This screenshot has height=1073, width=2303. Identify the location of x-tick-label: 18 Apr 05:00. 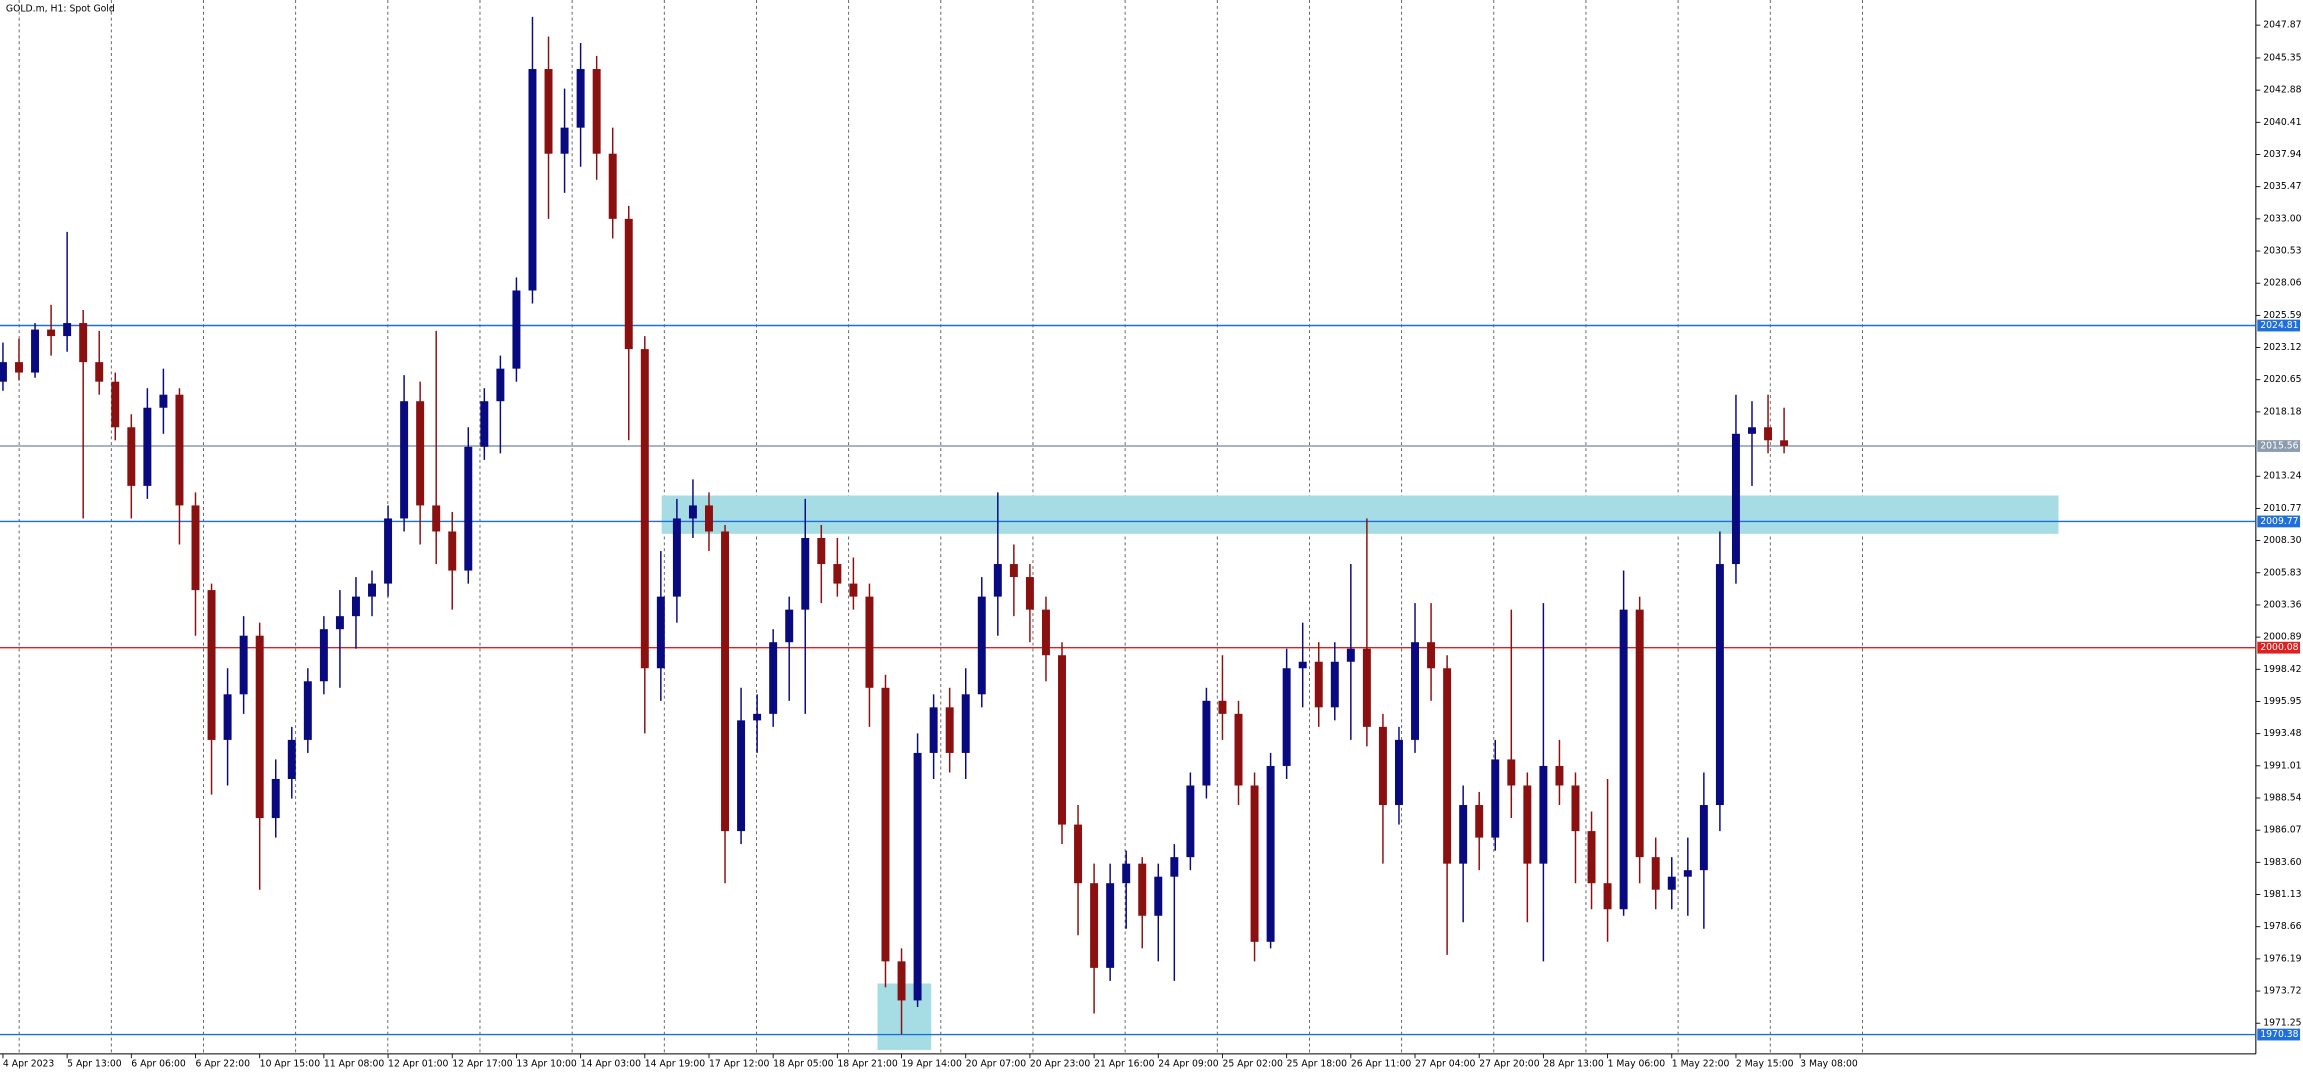
(803, 1064).